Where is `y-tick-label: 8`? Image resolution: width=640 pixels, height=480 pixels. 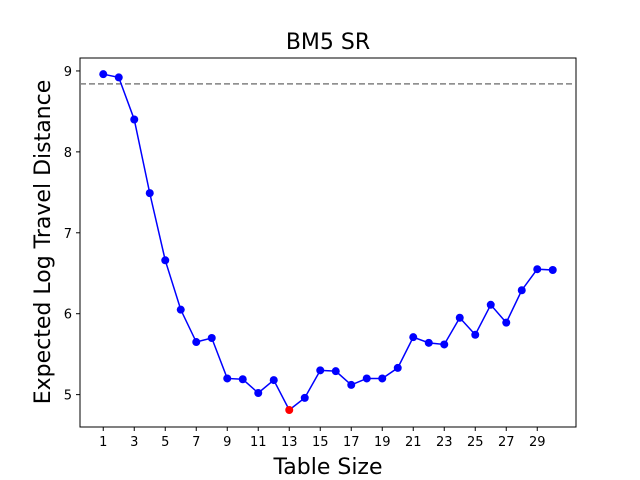
y-tick-label: 8 is located at coordinates (68, 153).